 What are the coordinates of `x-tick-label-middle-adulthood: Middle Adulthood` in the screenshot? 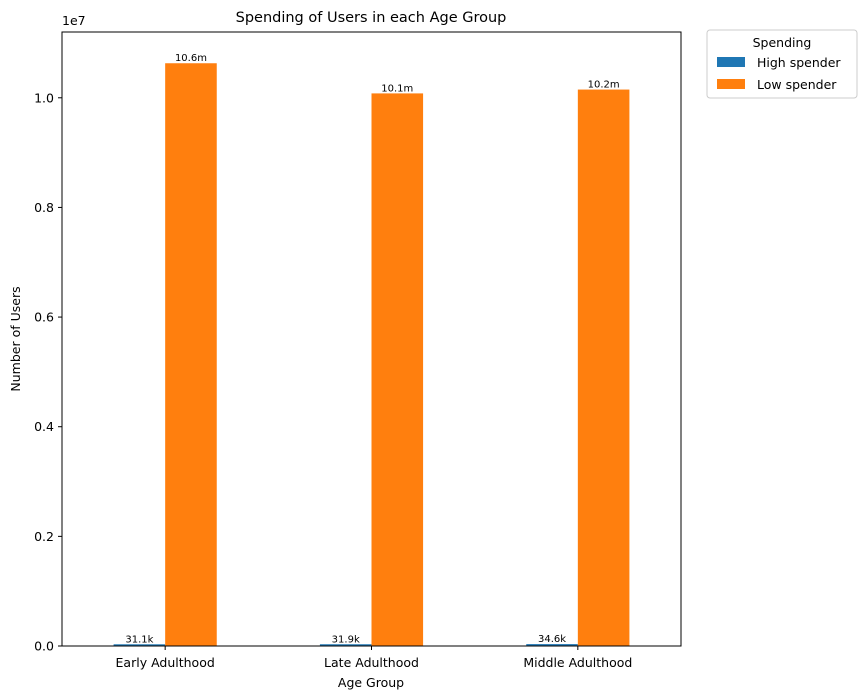 It's located at (577, 662).